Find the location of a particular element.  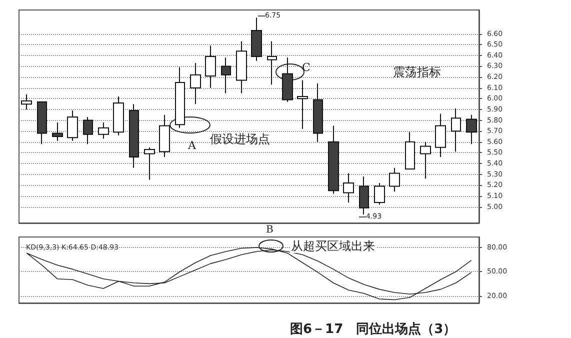

caption: 图6－17 同位出场点（3） is located at coordinates (373, 329).